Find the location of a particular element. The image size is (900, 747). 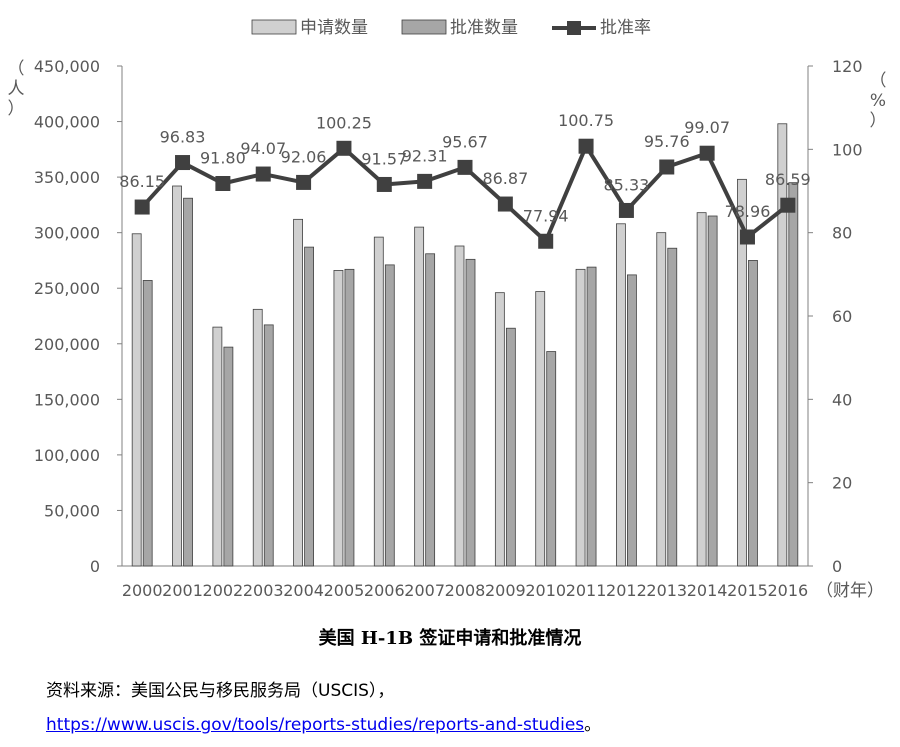

x-tick-label: 2004 is located at coordinates (303, 590).